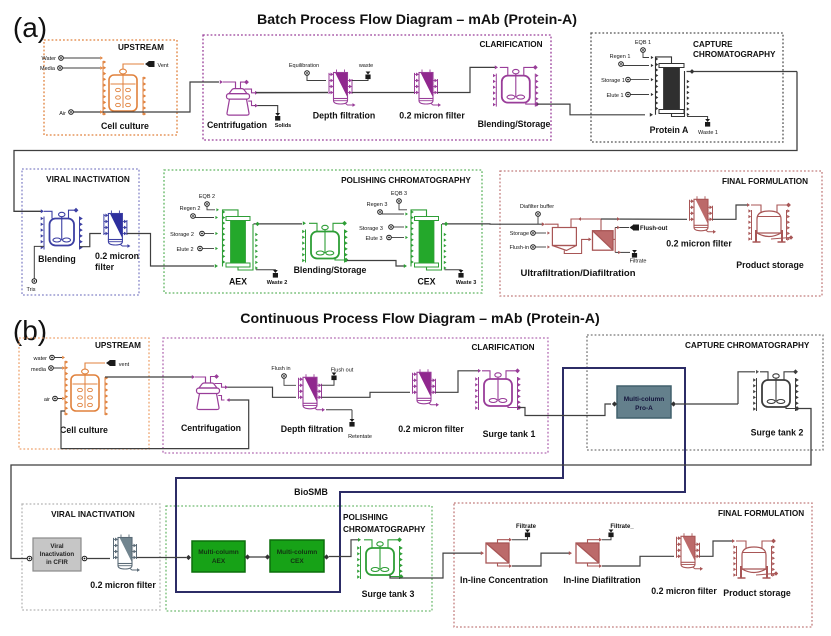 The height and width of the screenshot is (636, 831). Describe the element at coordinates (207, 197) in the screenshot. I see `svg-text: EQB 2` at that location.